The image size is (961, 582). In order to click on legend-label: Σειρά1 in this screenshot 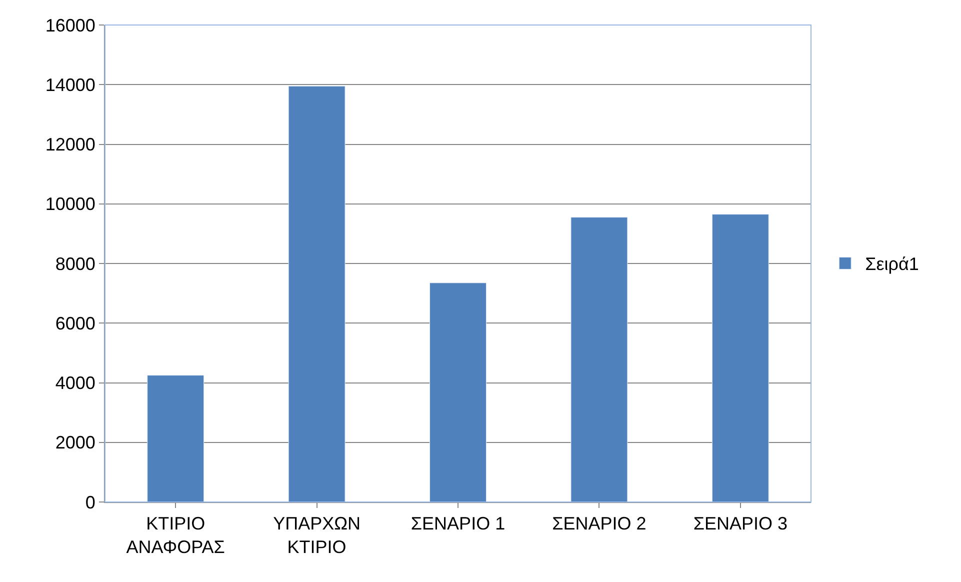, I will do `click(892, 264)`.